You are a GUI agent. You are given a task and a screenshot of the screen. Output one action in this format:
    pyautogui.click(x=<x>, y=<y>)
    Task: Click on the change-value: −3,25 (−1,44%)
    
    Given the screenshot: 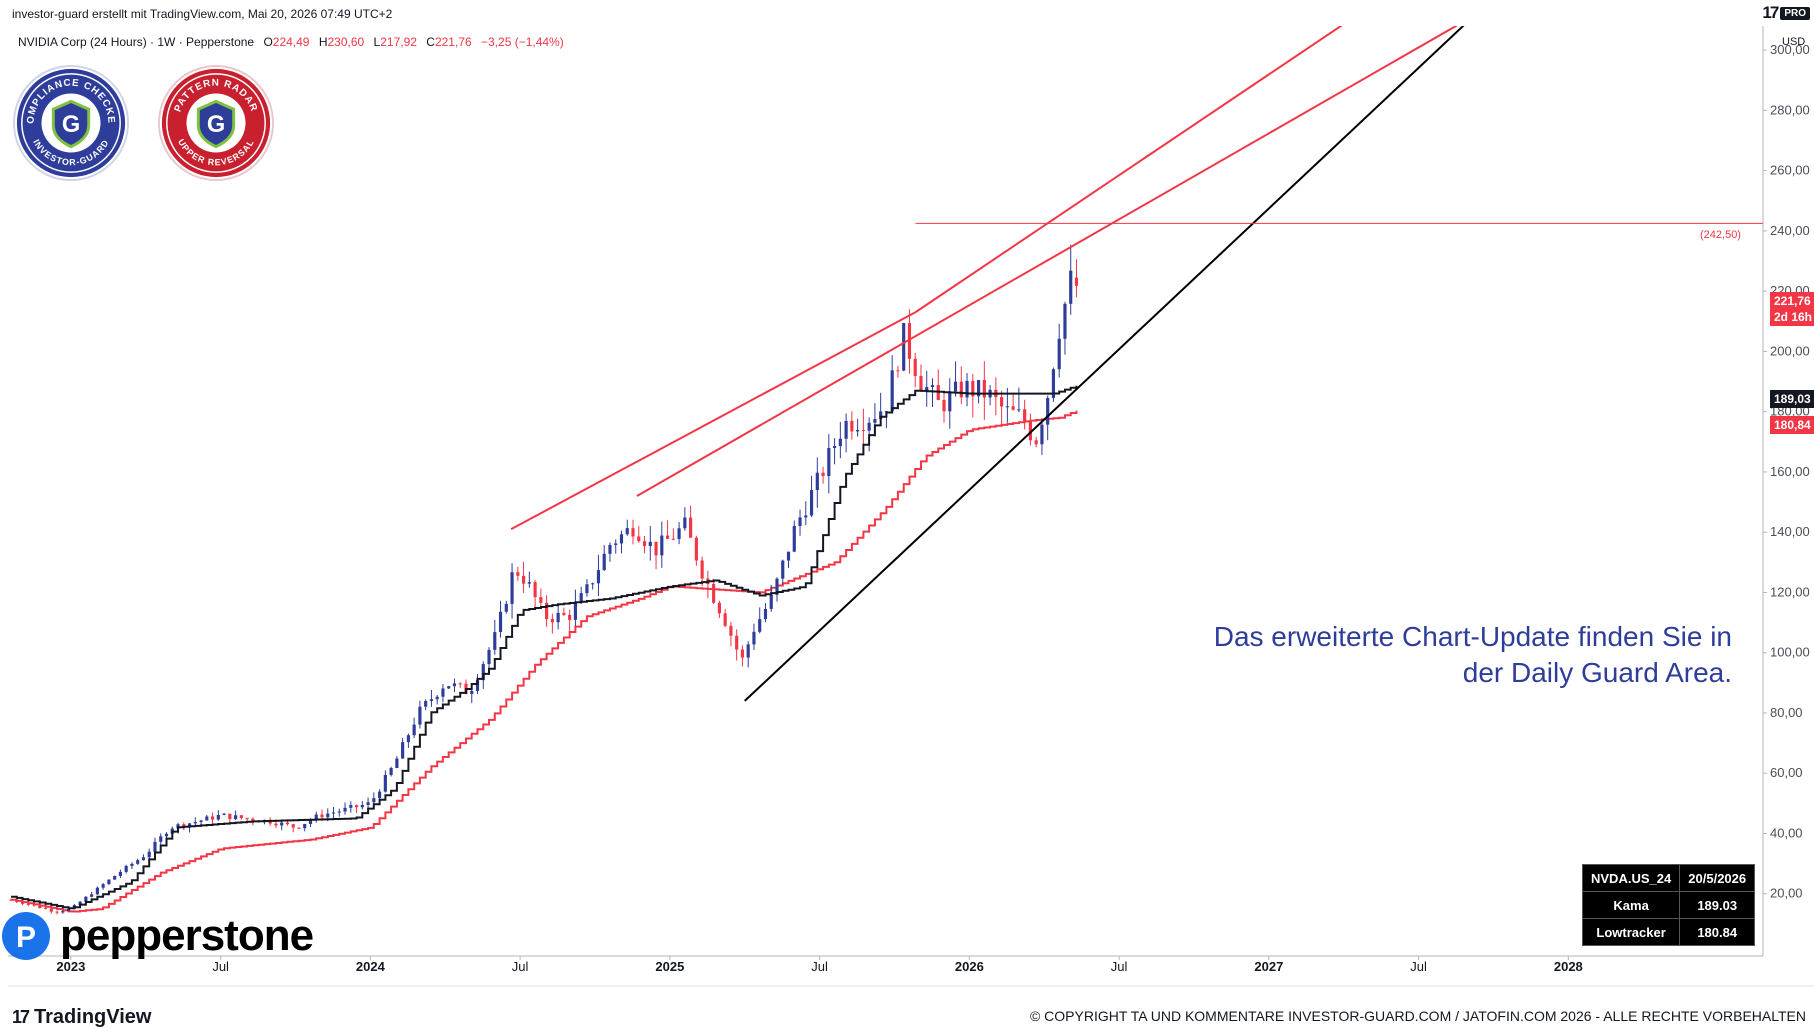 What is the action you would take?
    pyautogui.click(x=522, y=42)
    